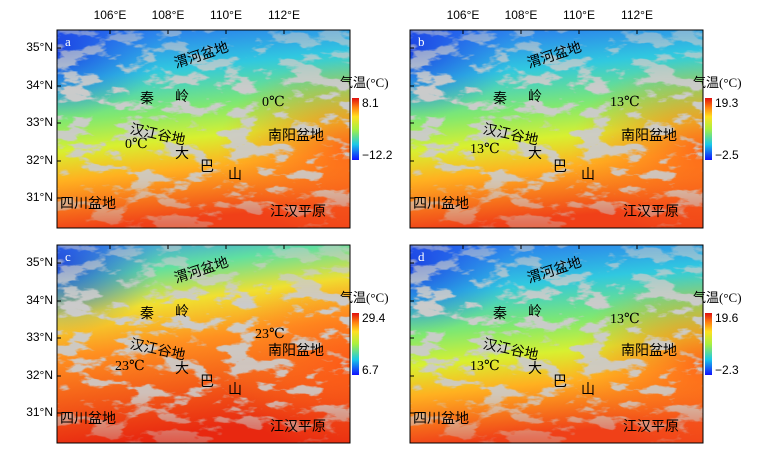 This screenshot has height=454, width=766. What do you see at coordinates (727, 103) in the screenshot?
I see `colorbar-max: 19.3` at bounding box center [727, 103].